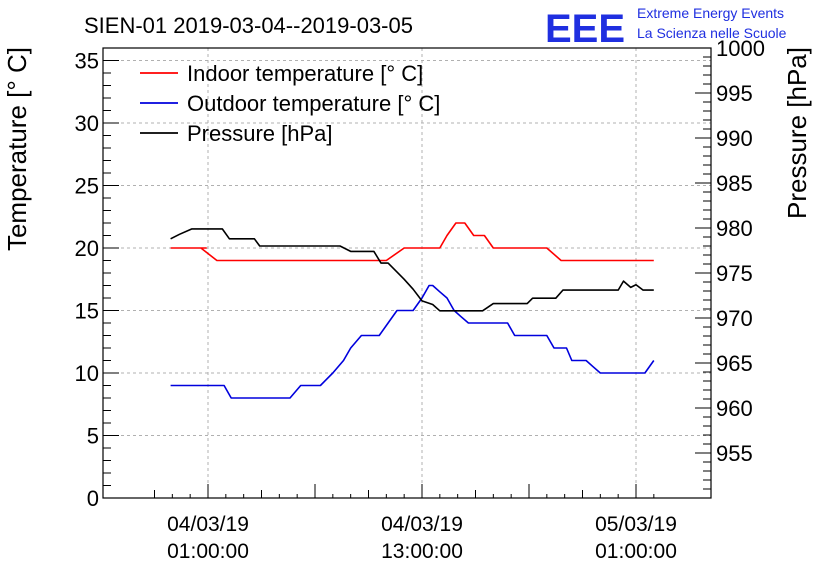 The image size is (836, 572). Describe the element at coordinates (734, 363) in the screenshot. I see `y2-tick-label: 965` at that location.